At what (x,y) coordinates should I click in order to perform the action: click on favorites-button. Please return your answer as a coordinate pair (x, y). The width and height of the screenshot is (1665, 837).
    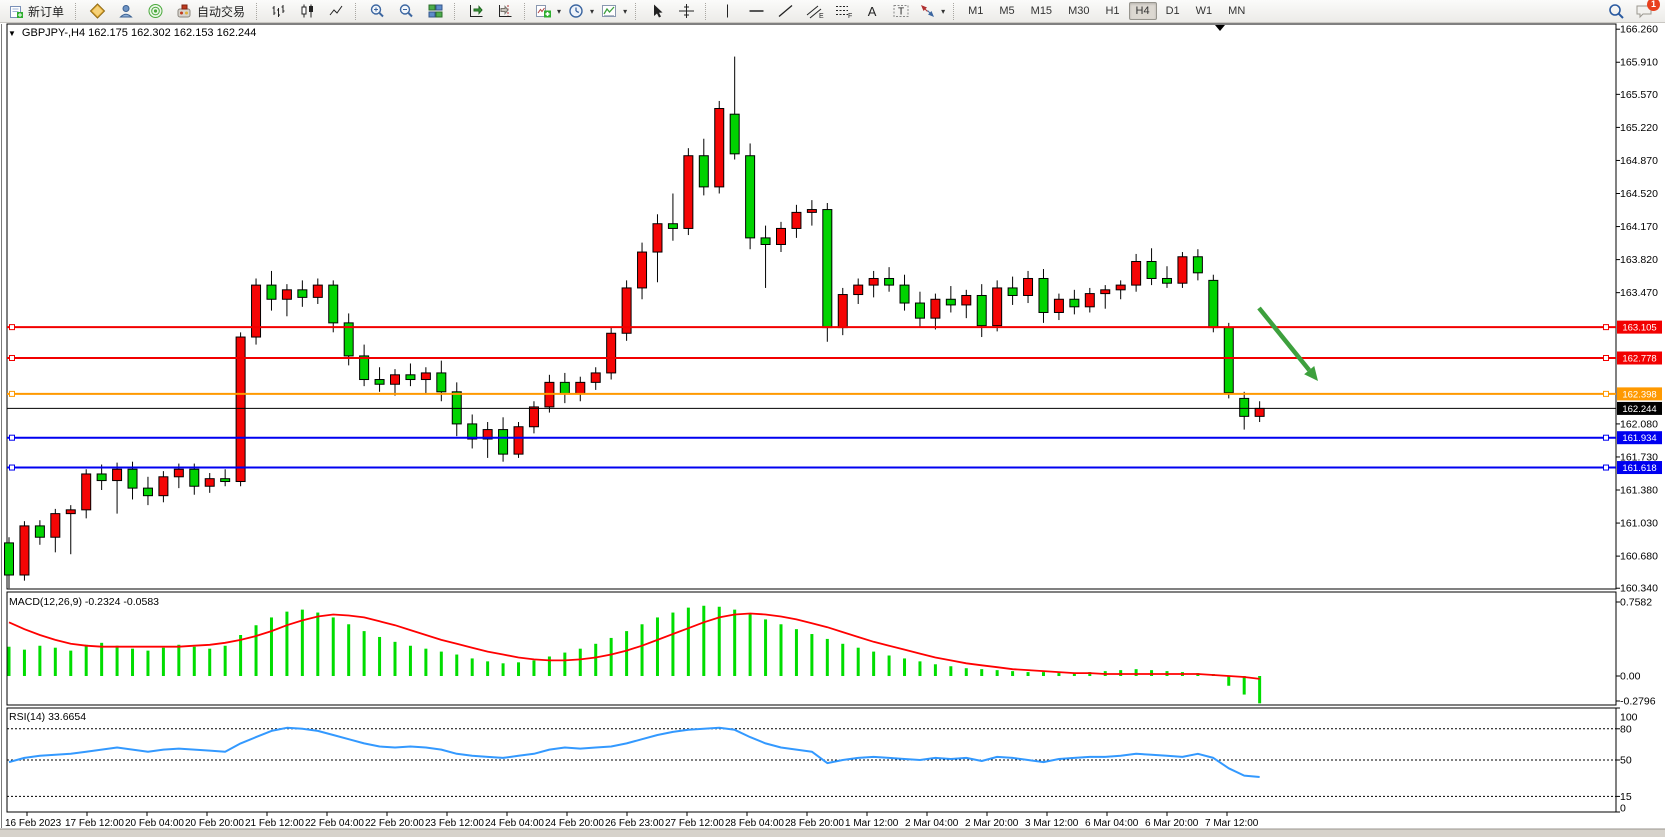
    Looking at the image, I should click on (97, 11).